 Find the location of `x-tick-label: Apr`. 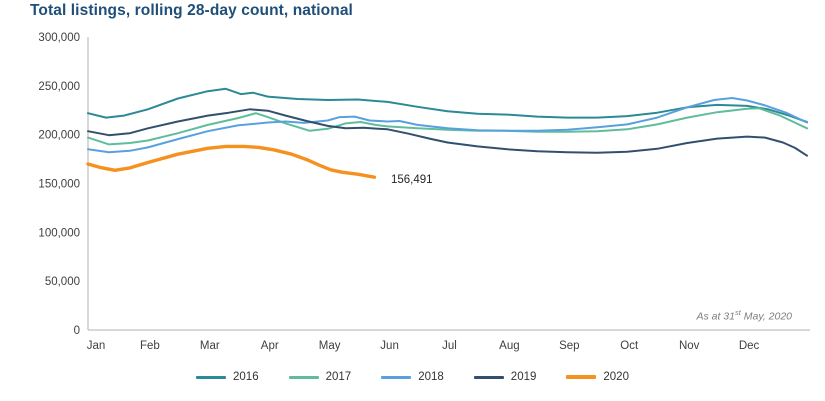

x-tick-label: Apr is located at coordinates (270, 346).